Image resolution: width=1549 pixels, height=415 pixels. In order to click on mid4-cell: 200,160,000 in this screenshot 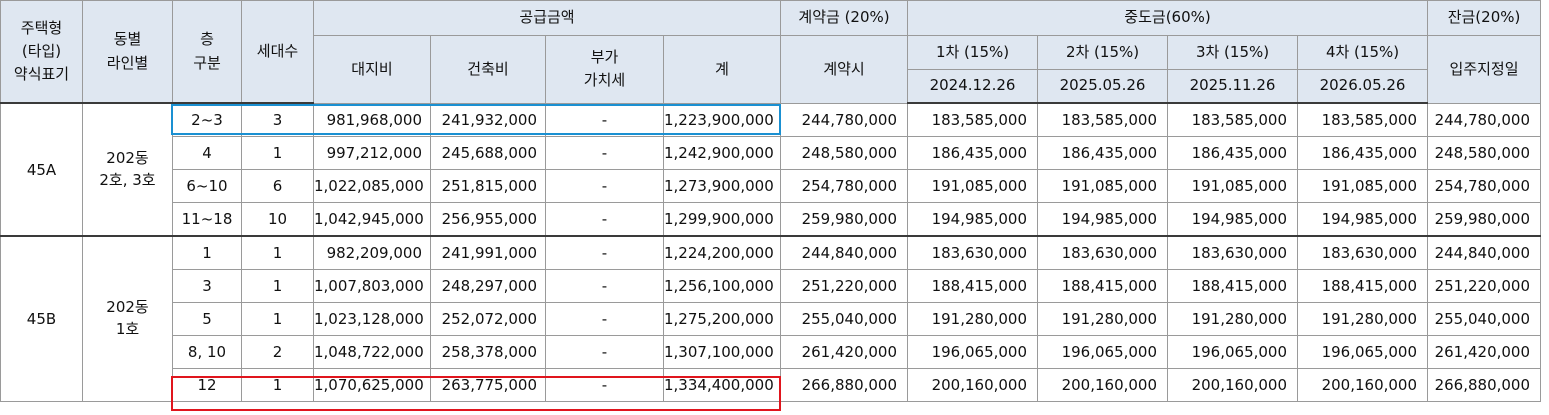, I will do `click(1363, 385)`.